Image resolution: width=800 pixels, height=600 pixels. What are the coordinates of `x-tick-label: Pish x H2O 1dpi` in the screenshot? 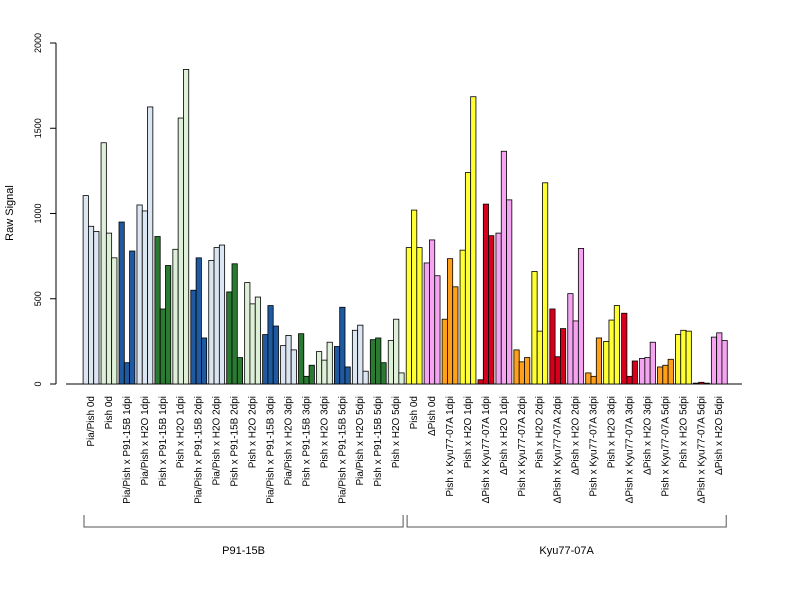 It's located at (468, 432).